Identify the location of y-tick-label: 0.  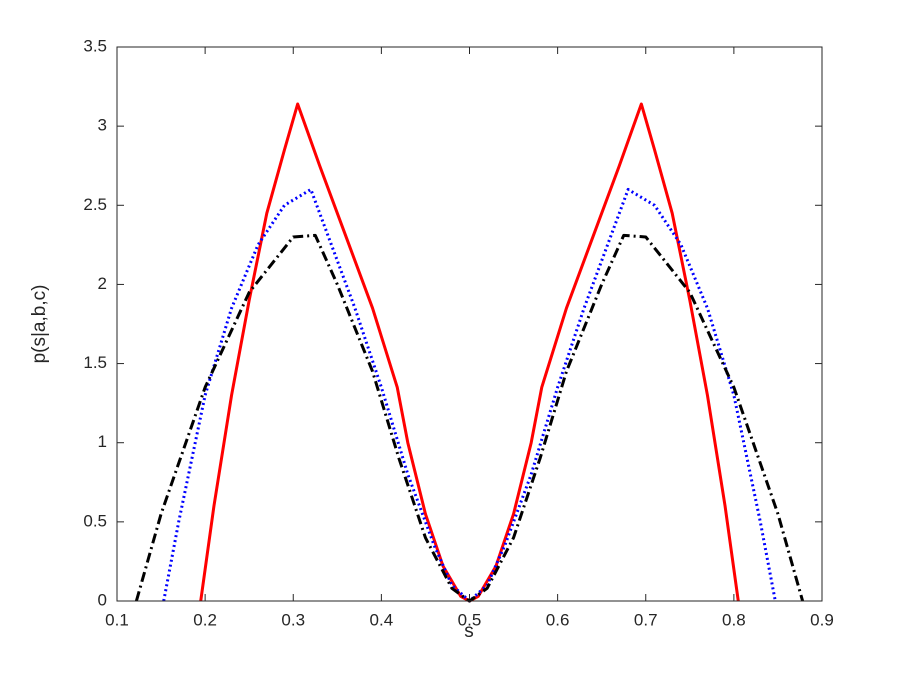
(102, 599).